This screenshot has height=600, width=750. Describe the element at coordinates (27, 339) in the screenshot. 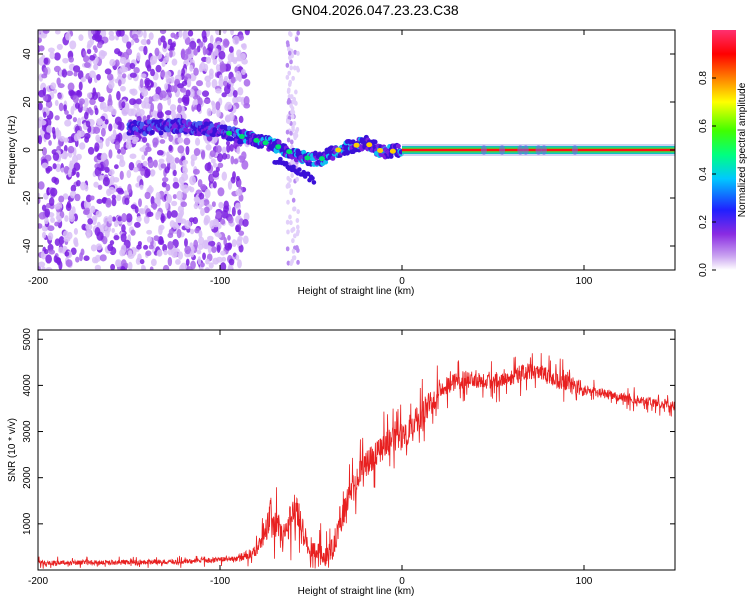

I see `y-tick-label: 5000` at that location.